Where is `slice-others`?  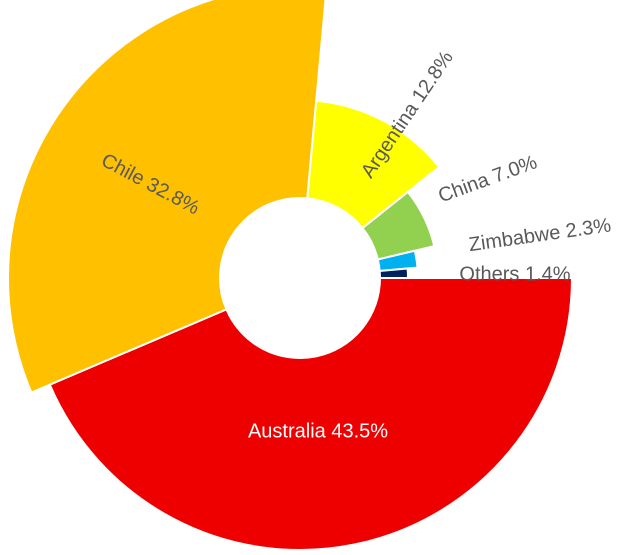 slice-others is located at coordinates (394, 273).